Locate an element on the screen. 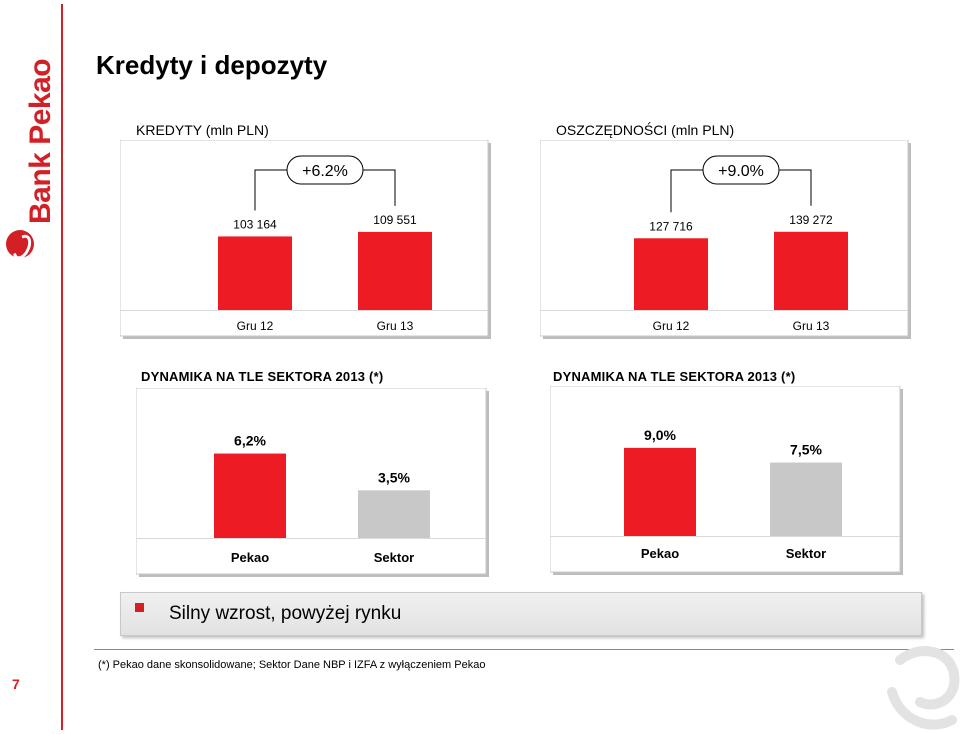 This screenshot has width=960, height=734. dynamika-right-chart: 9,0% Pekao 7,5% Sektor is located at coordinates (726, 480).